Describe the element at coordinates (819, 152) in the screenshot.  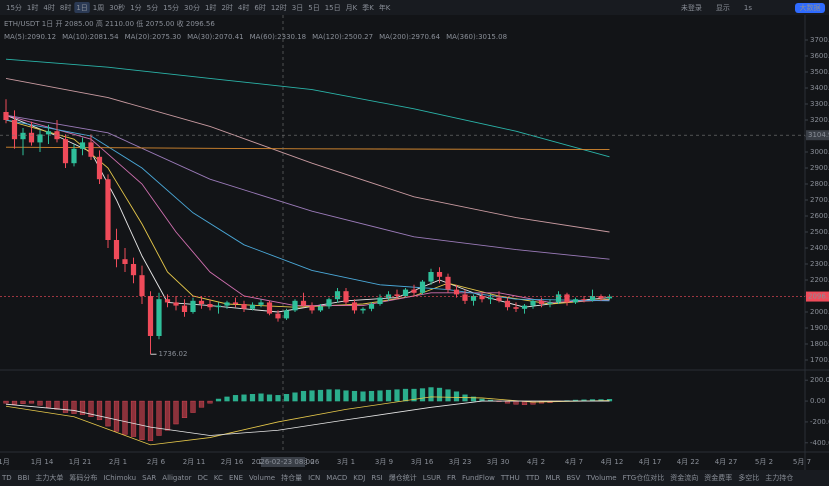
I see `y-tick-label: 3000.00` at that location.